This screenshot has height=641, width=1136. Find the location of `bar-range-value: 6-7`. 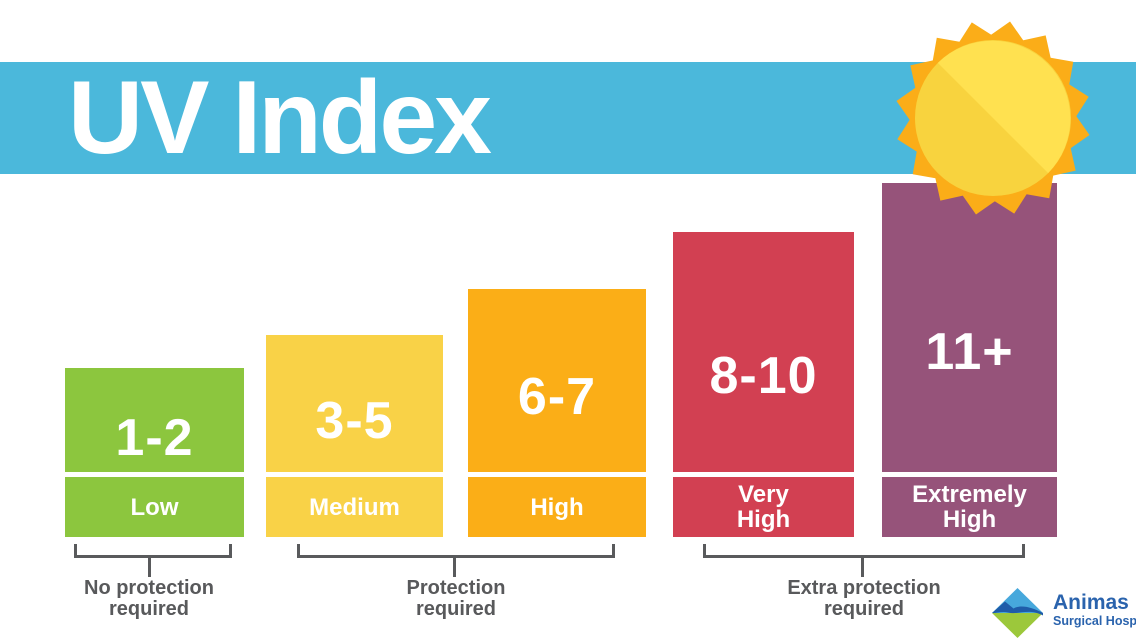

bar-range-value: 6-7 is located at coordinates (557, 397).